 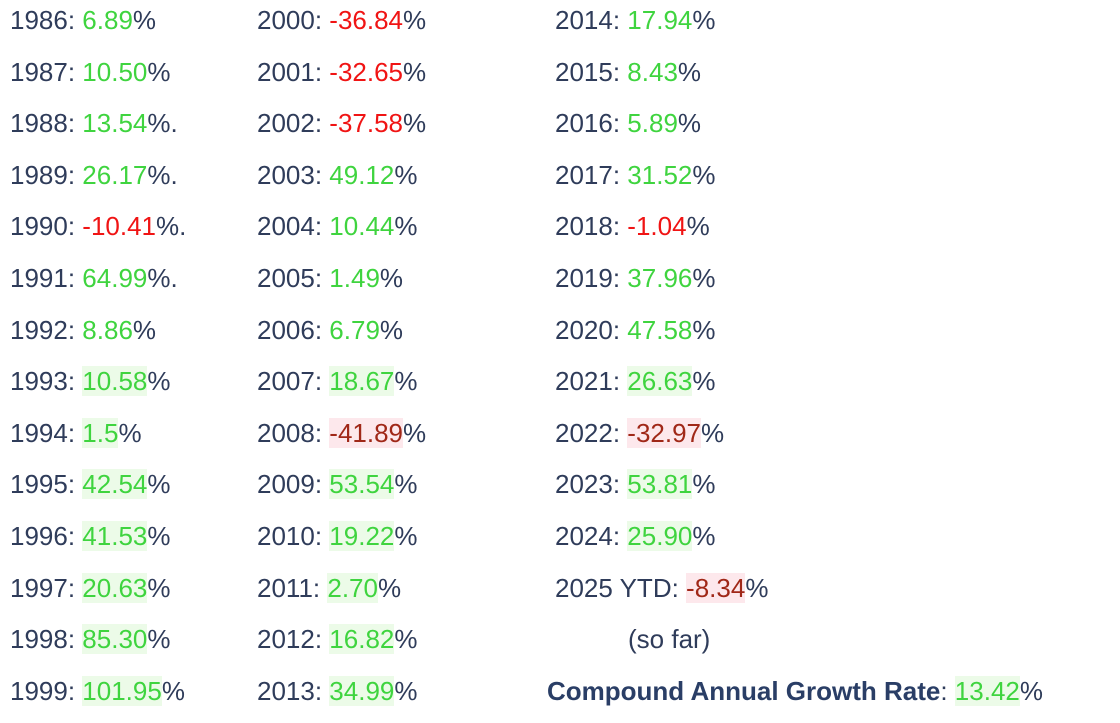 What do you see at coordinates (652, 123) in the screenshot?
I see `return-value: 5.89` at bounding box center [652, 123].